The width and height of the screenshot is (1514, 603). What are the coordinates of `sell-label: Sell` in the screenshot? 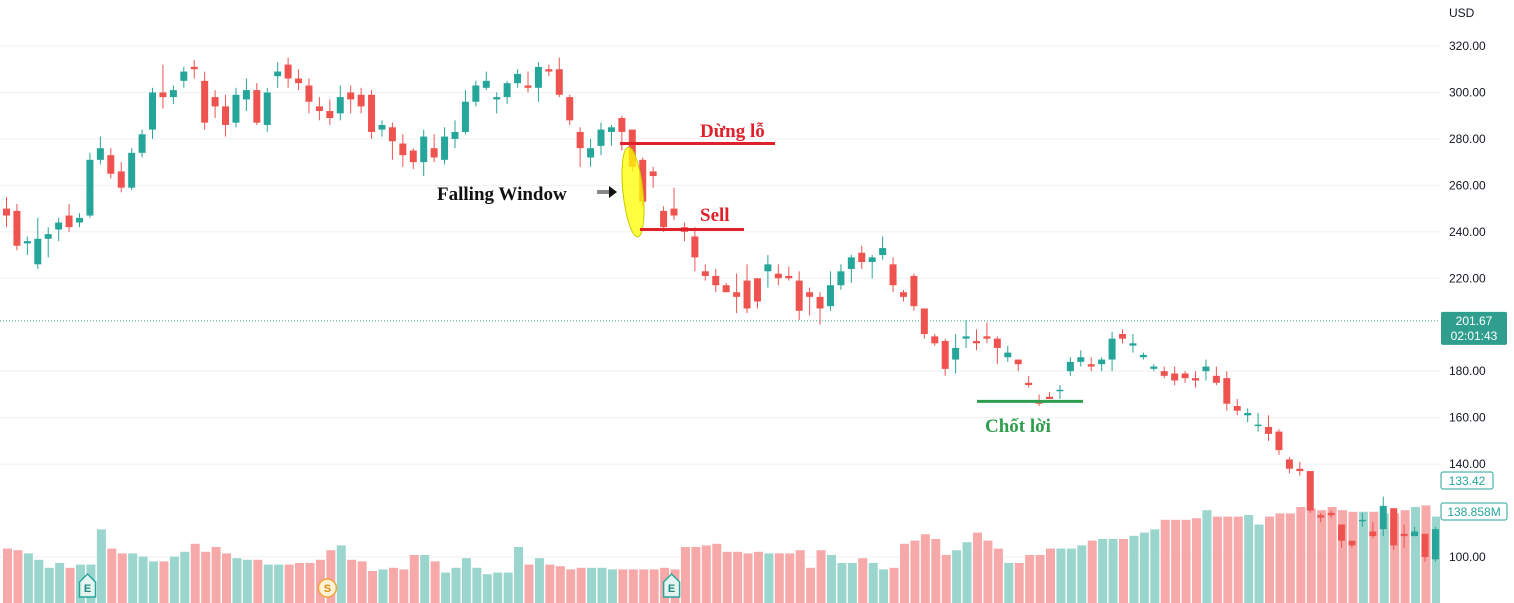 It's located at (715, 215).